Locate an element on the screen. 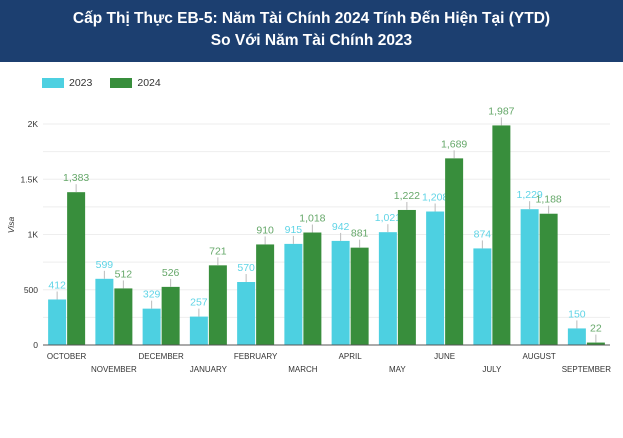  bar-2023-december is located at coordinates (151, 326).